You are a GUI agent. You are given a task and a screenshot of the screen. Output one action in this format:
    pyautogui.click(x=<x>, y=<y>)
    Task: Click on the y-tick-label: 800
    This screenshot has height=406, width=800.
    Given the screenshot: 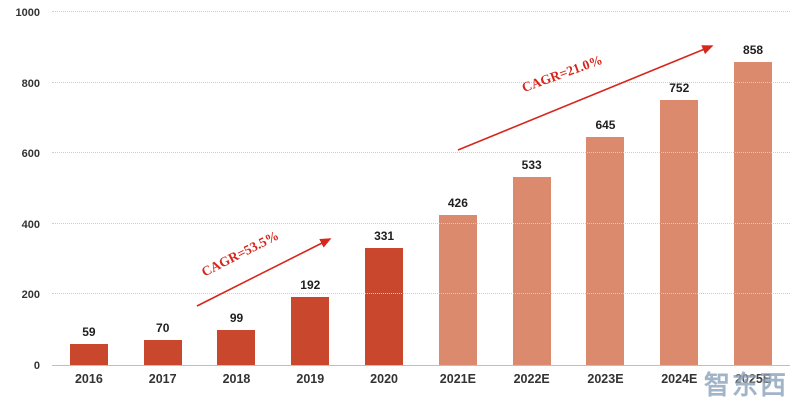 What is the action you would take?
    pyautogui.click(x=30, y=83)
    